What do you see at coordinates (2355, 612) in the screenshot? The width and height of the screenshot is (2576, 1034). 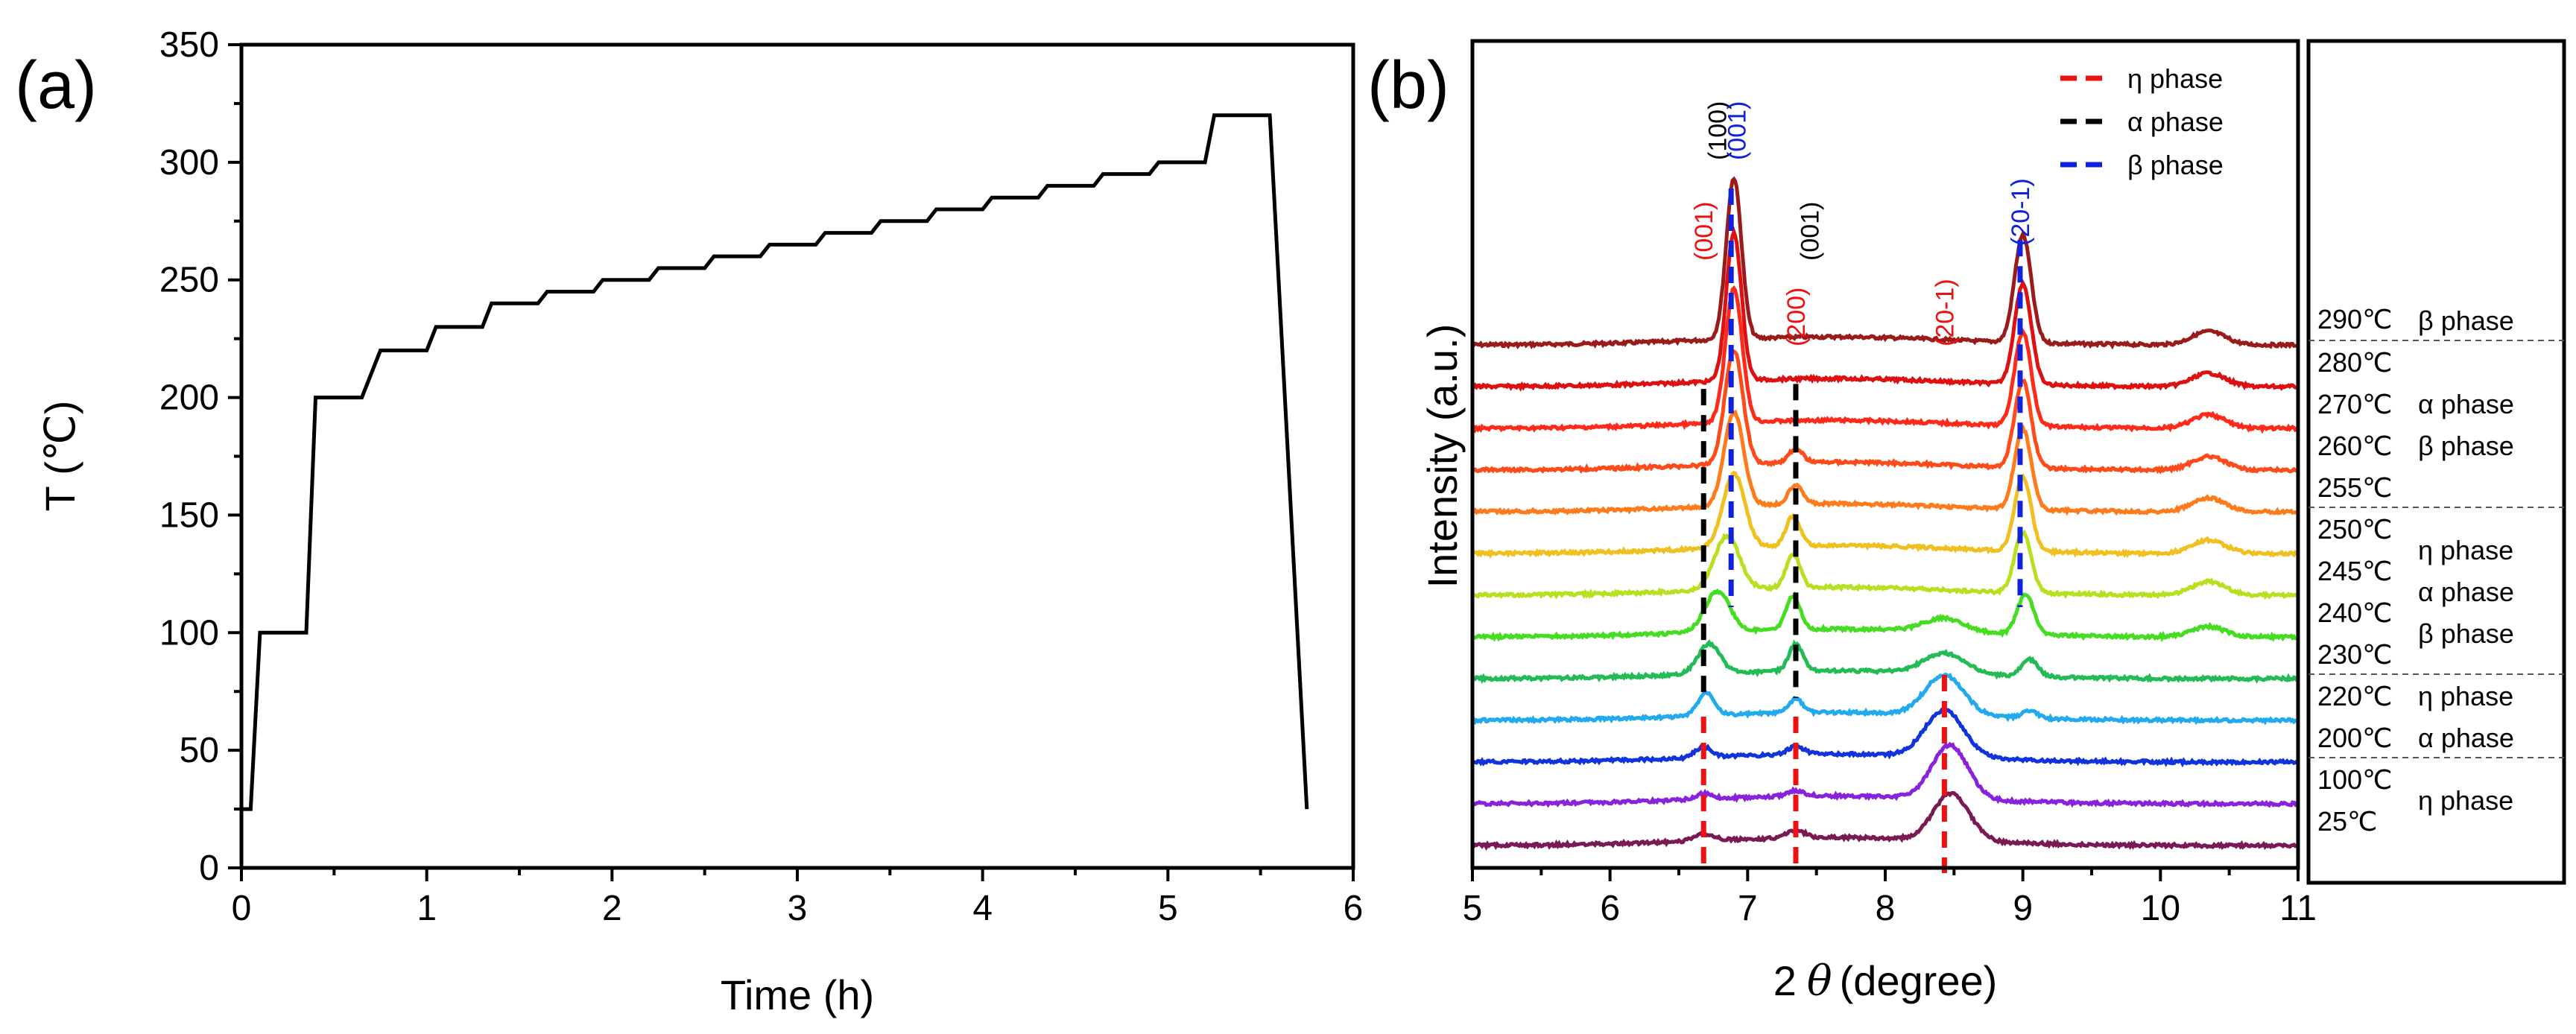 I see `temperature-label: 240℃` at bounding box center [2355, 612].